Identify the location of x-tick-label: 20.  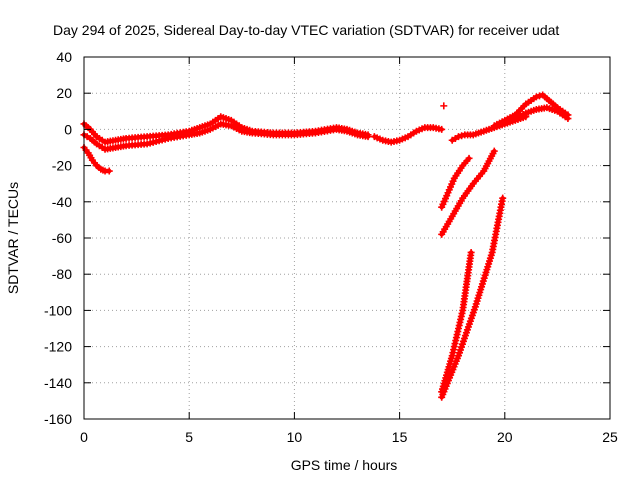
(505, 437).